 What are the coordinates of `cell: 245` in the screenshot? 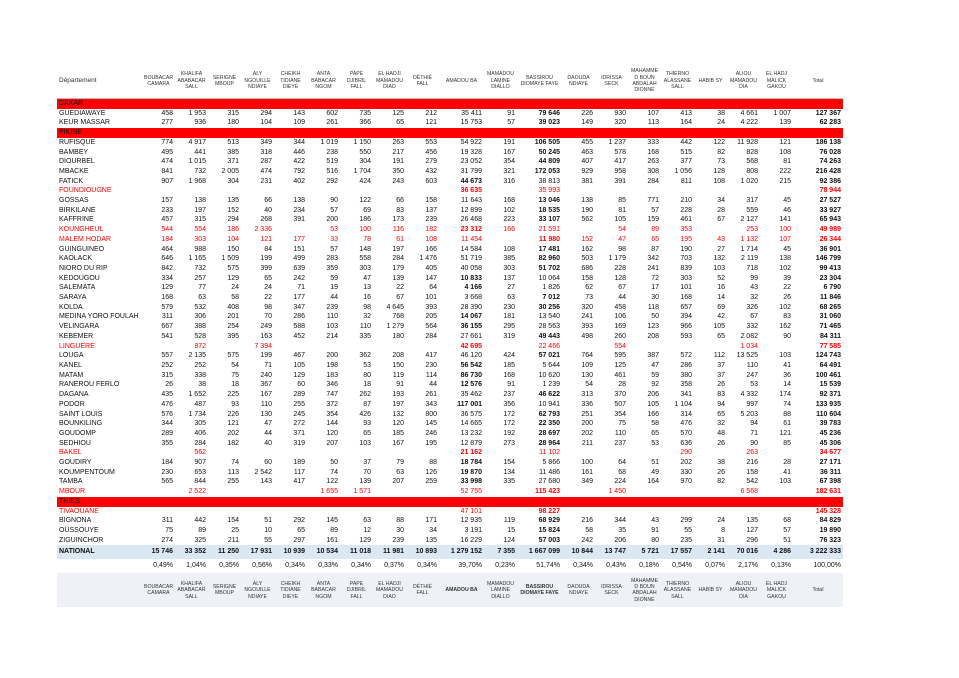 It's located at (299, 414).